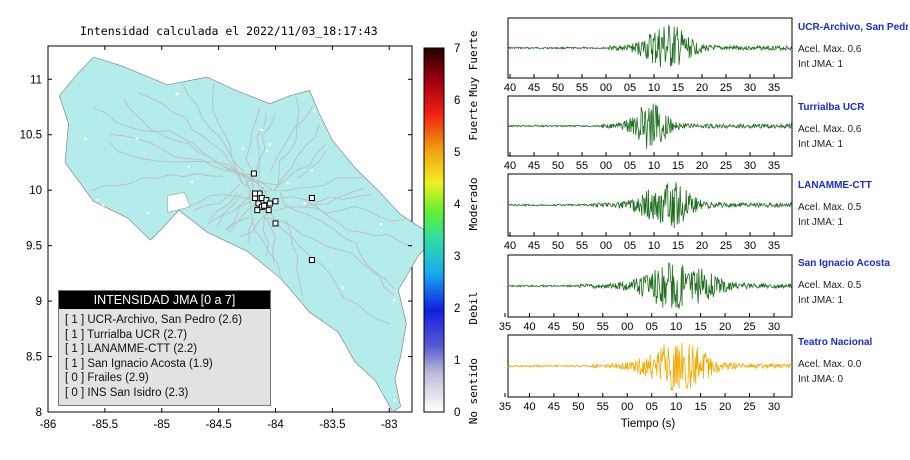 The height and width of the screenshot is (460, 910). Describe the element at coordinates (457, 231) in the screenshot. I see `colorbar-ticks: 0 1 2 3 4 5 6 7` at that location.